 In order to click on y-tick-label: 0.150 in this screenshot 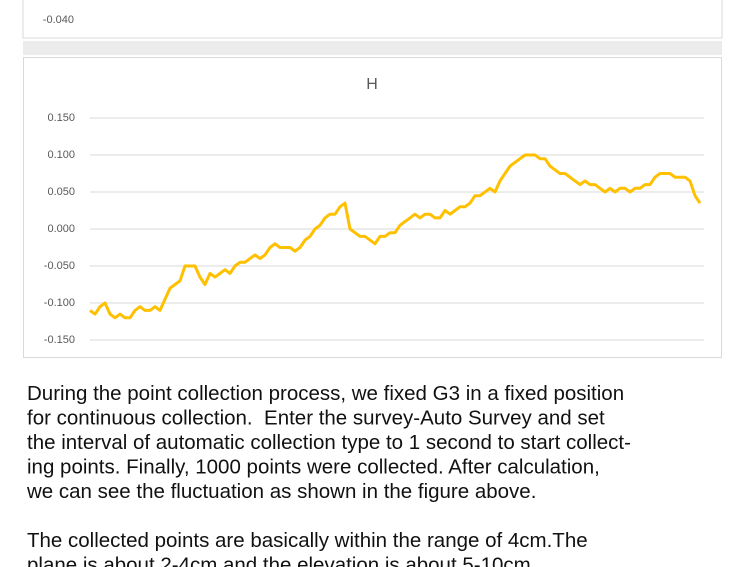, I will do `click(61, 118)`.